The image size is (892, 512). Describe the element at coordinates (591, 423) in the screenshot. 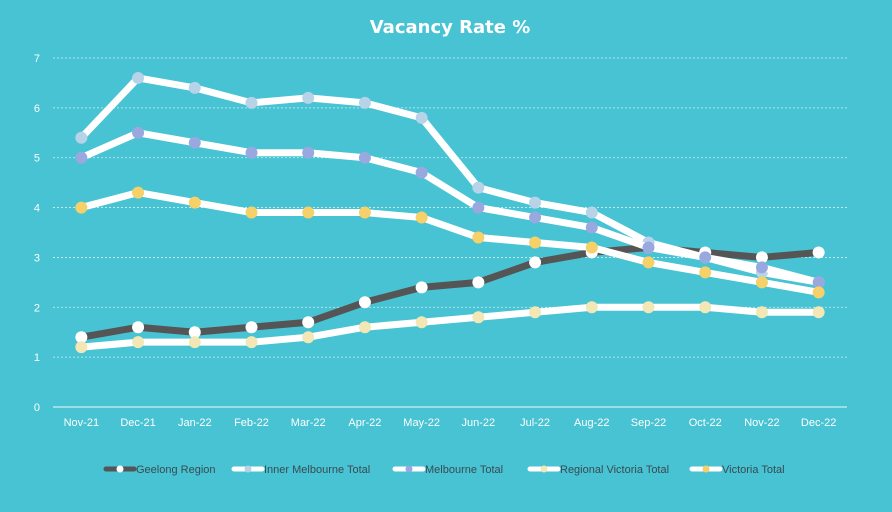

I see `x-tick-label: Aug-22` at that location.